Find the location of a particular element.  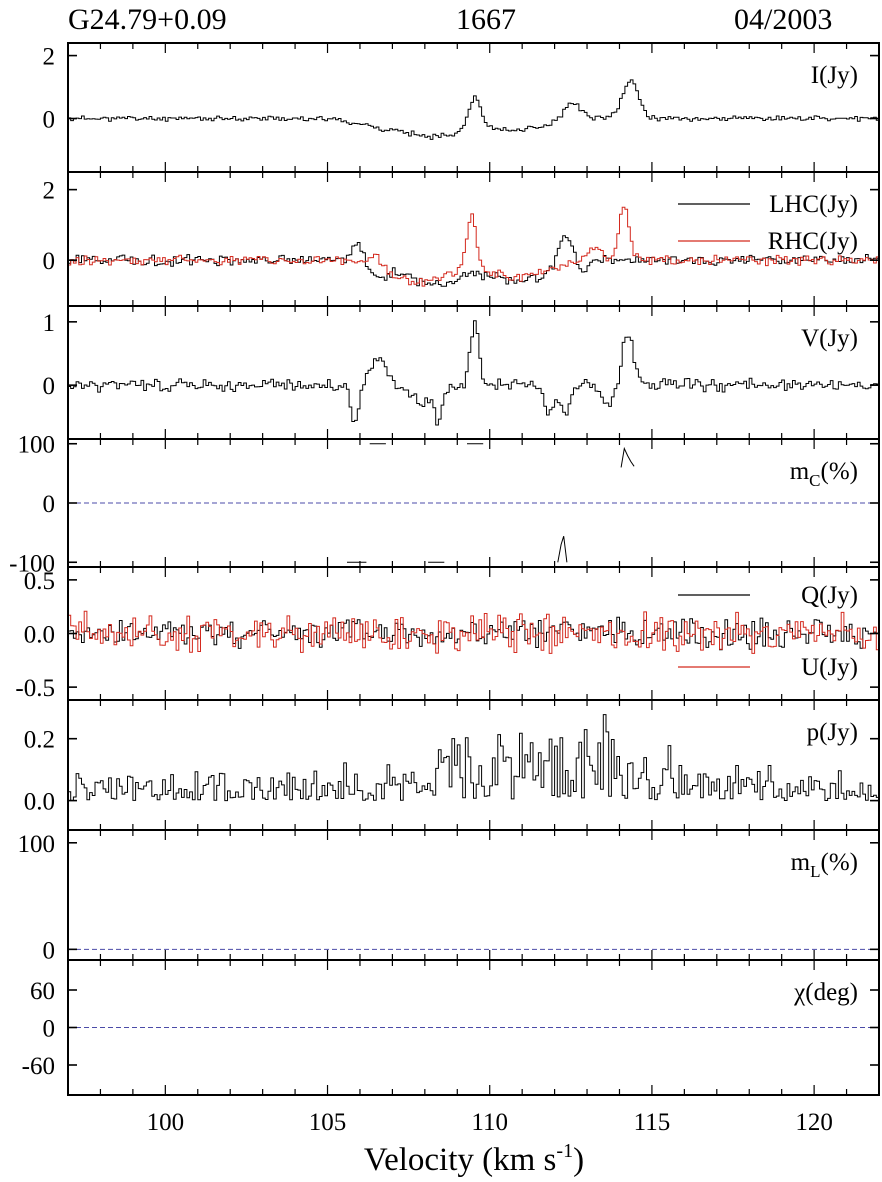

plot-area-QU is located at coordinates (473, 632).